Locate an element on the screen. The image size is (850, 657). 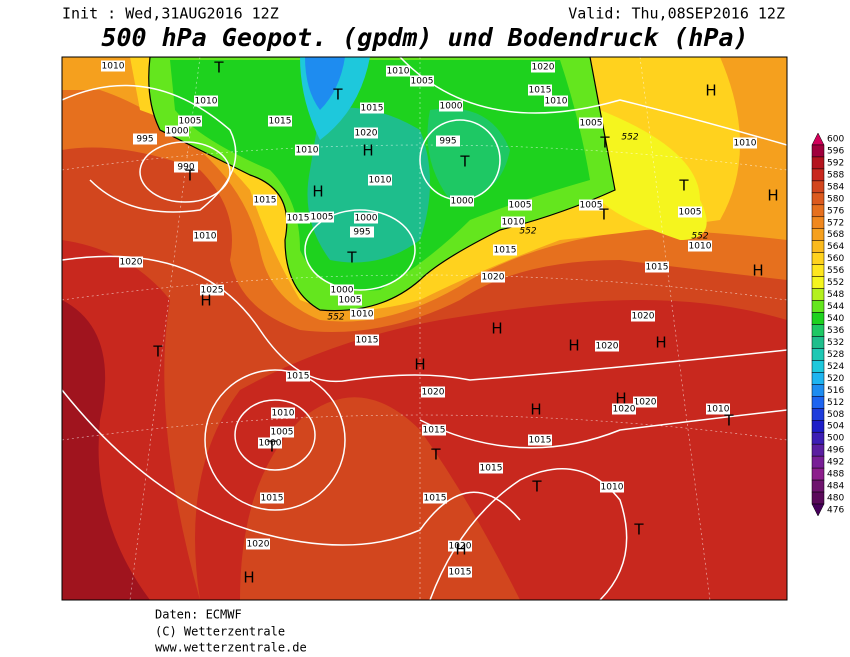
isobar-label: 1025 is located at coordinates (212, 291).